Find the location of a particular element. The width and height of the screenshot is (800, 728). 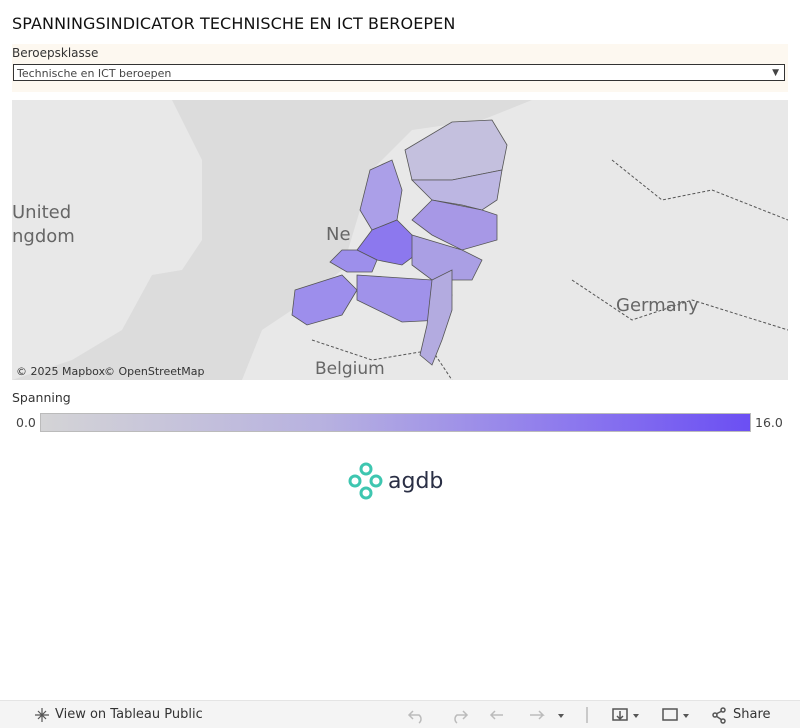

map-label: Ne is located at coordinates (338, 234).